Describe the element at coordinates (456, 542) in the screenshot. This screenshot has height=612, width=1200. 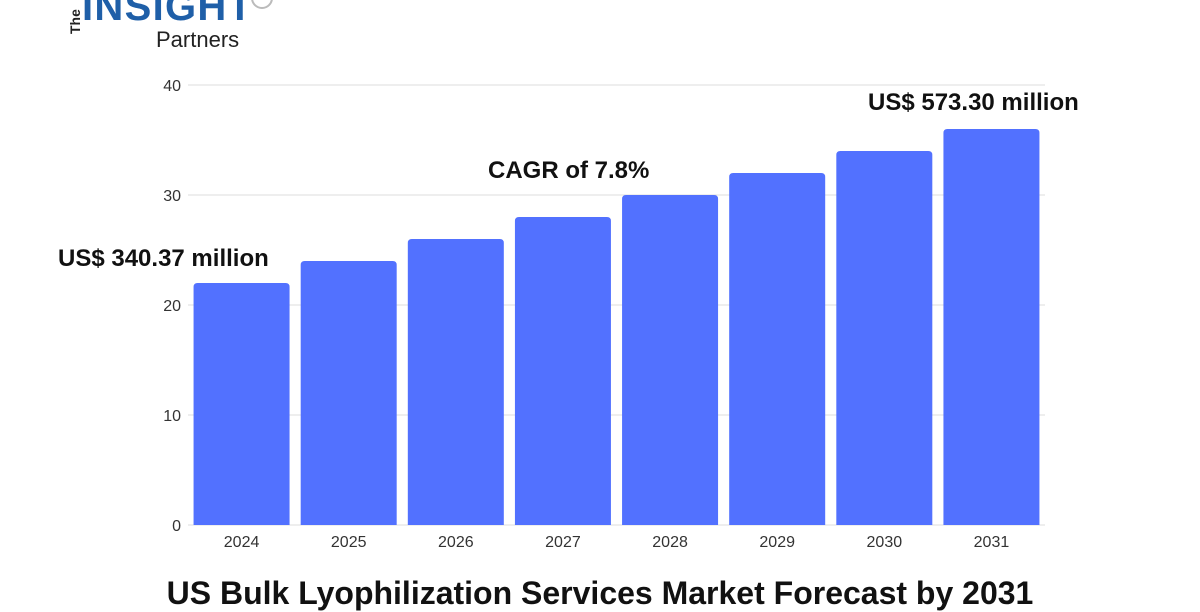
I see `x-tick-label: 2026` at that location.